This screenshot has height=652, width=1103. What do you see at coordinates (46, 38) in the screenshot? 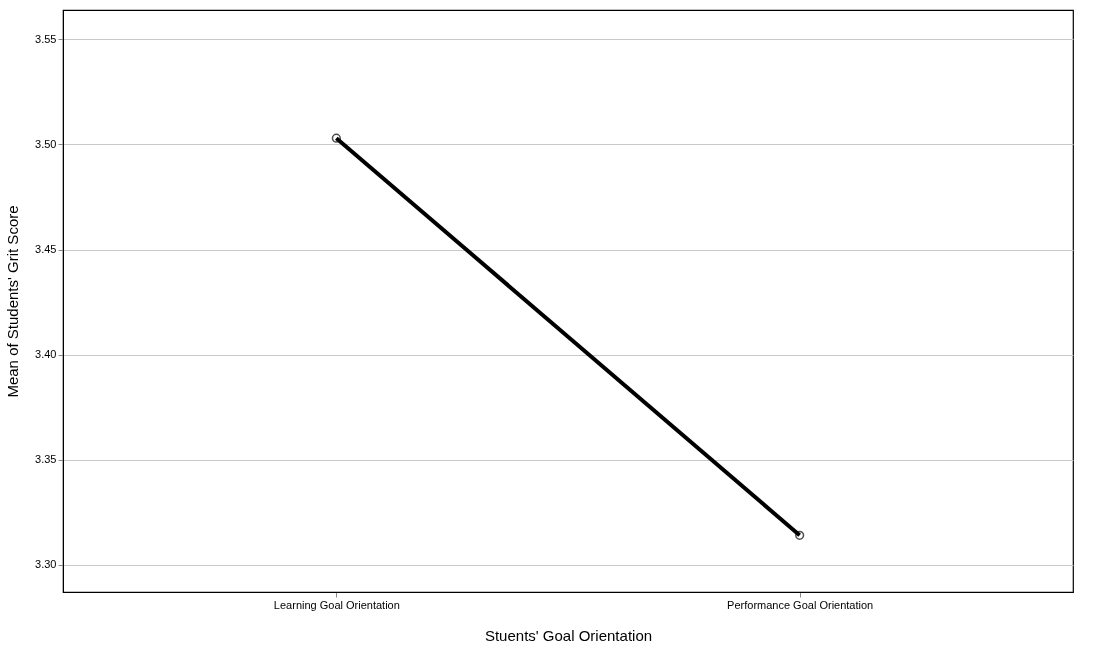
I see `y-tick-label: 3.55` at bounding box center [46, 38].